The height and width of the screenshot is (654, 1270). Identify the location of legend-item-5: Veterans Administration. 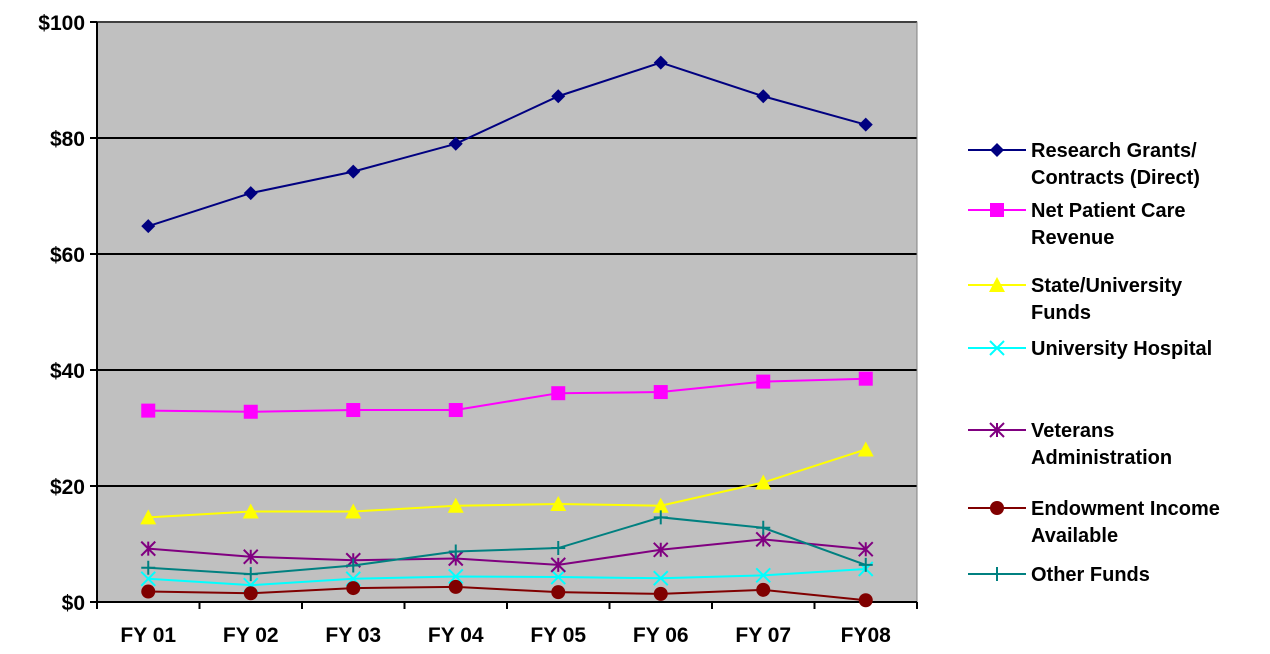
(1070, 444).